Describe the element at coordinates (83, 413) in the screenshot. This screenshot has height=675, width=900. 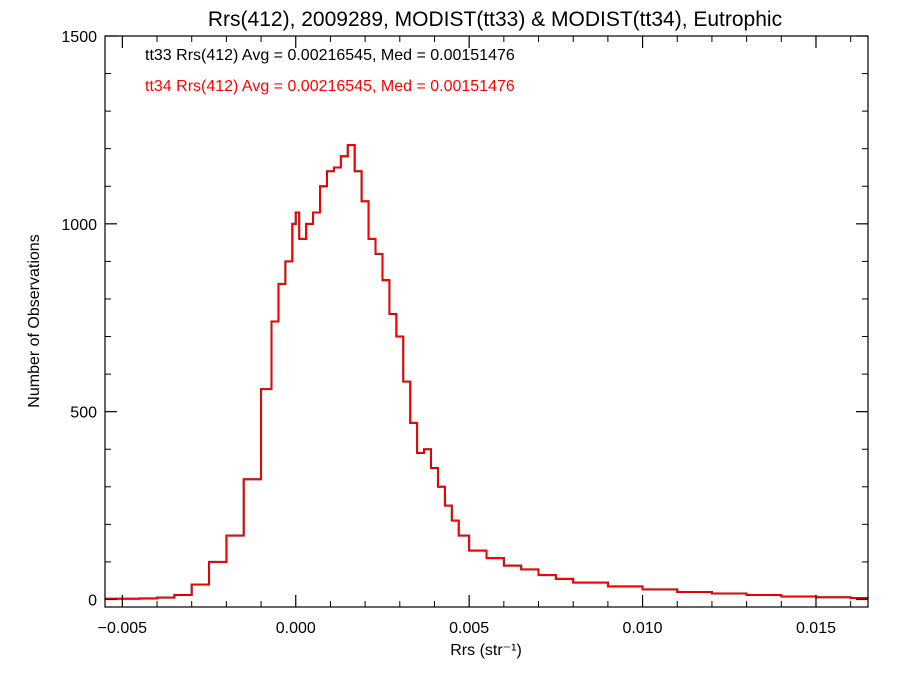
I see `y-tick-label: 500` at that location.